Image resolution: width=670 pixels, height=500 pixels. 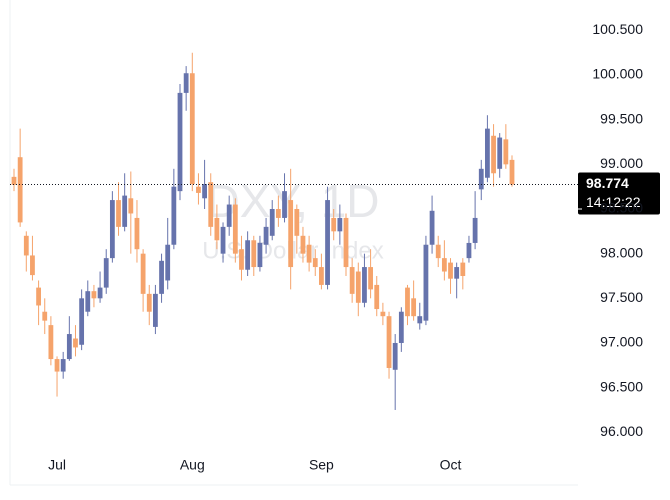 What do you see at coordinates (321, 465) in the screenshot?
I see `x-tick-label: Sep` at bounding box center [321, 465].